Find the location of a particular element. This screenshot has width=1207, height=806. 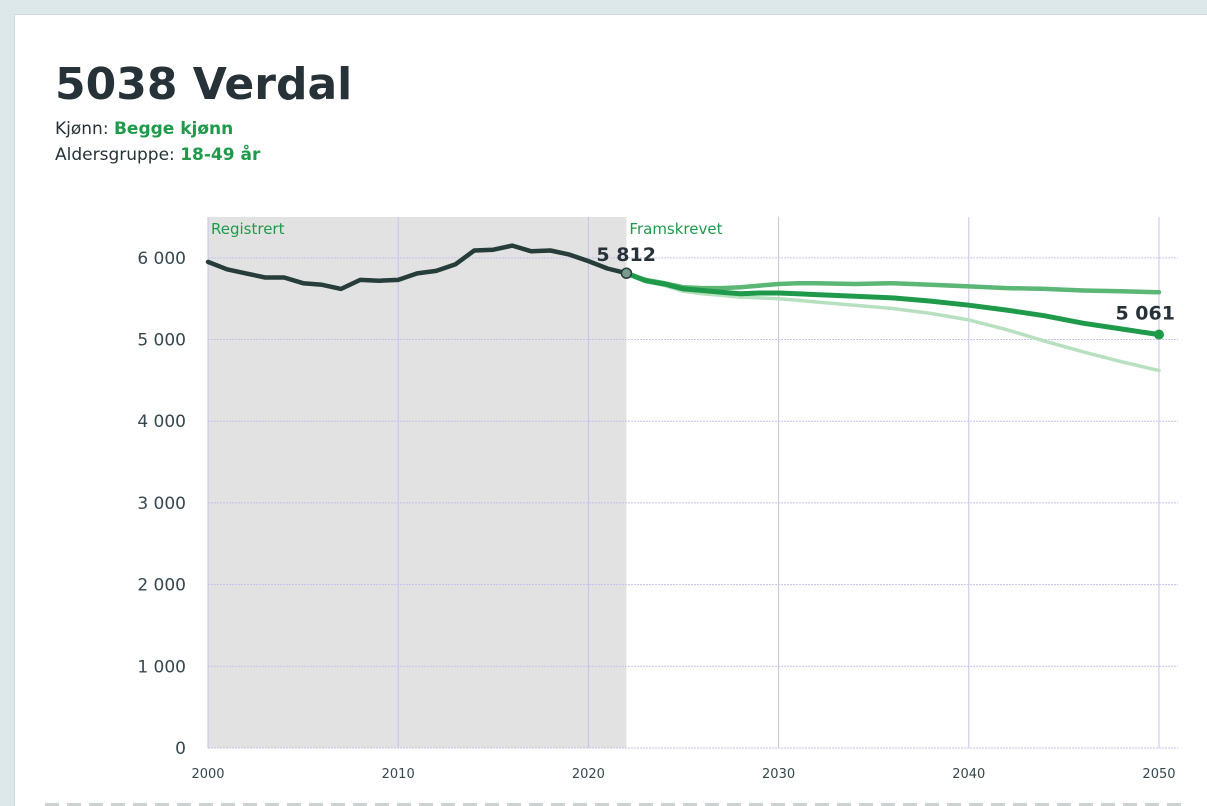

x-tick-label: 2010 is located at coordinates (398, 774).